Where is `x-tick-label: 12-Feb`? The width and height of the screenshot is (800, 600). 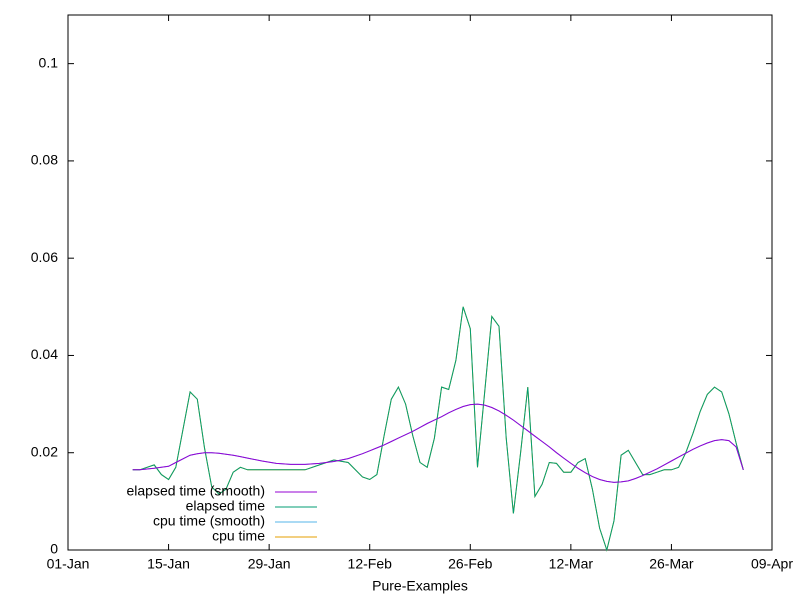
x-tick-label: 12-Feb is located at coordinates (370, 564).